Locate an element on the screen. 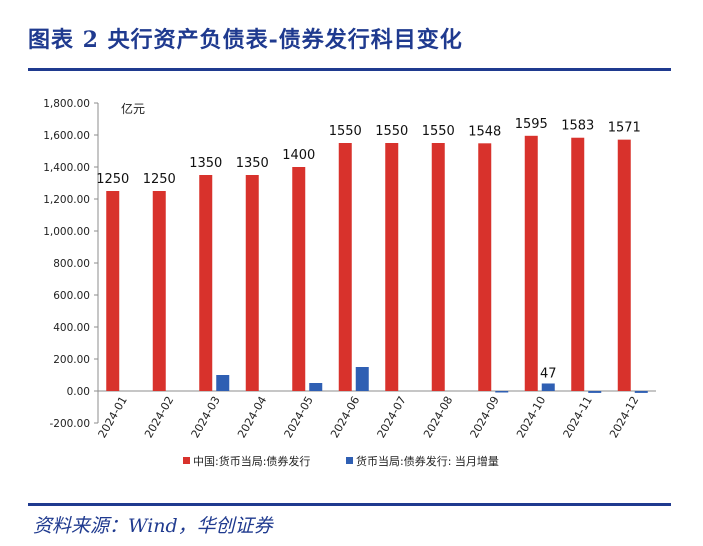 Image resolution: width=703 pixels, height=546 pixels. y-tick-label: 1,600.00 is located at coordinates (66, 136).